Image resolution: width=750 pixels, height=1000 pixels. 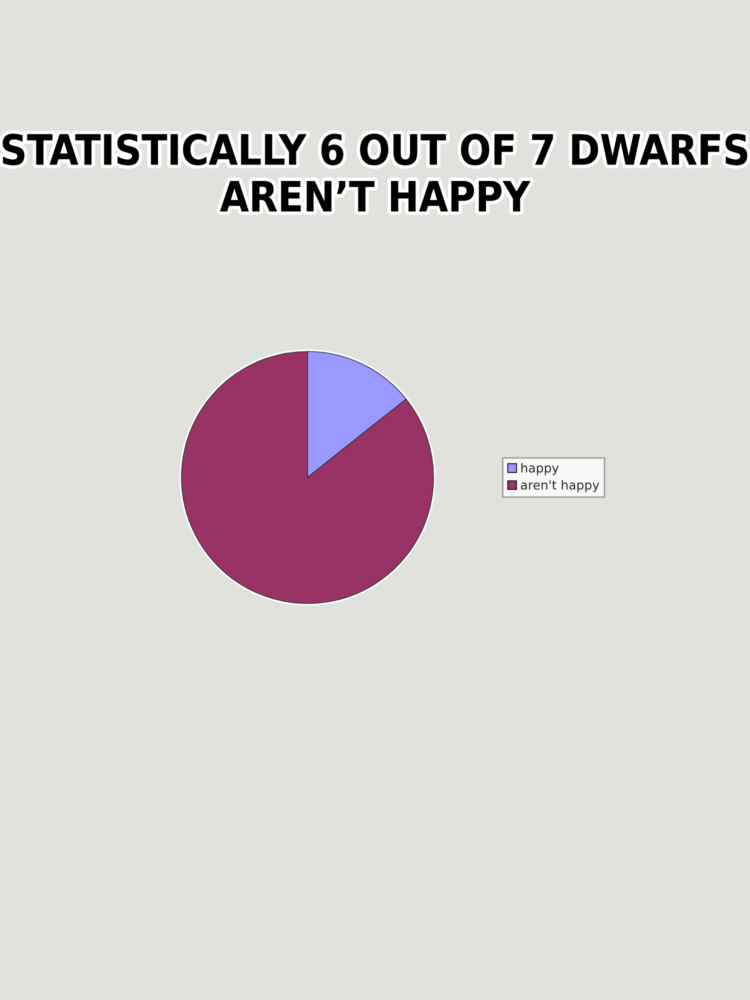 What do you see at coordinates (540, 468) in the screenshot?
I see `legend-label: happy` at bounding box center [540, 468].